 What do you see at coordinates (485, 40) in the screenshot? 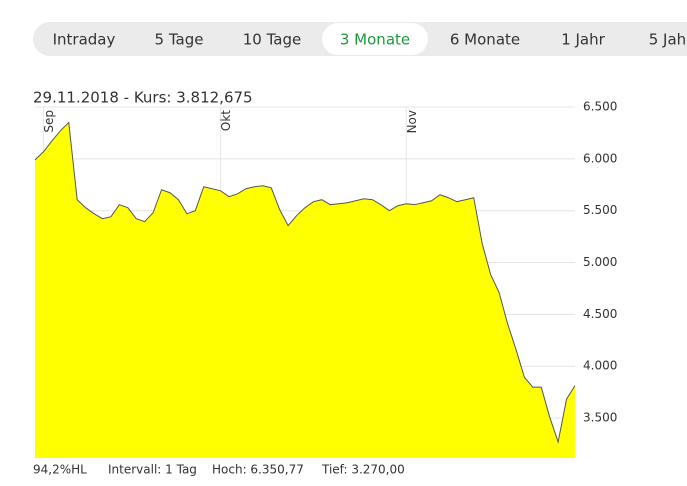
I see `tab: 6 Monate` at bounding box center [485, 40].